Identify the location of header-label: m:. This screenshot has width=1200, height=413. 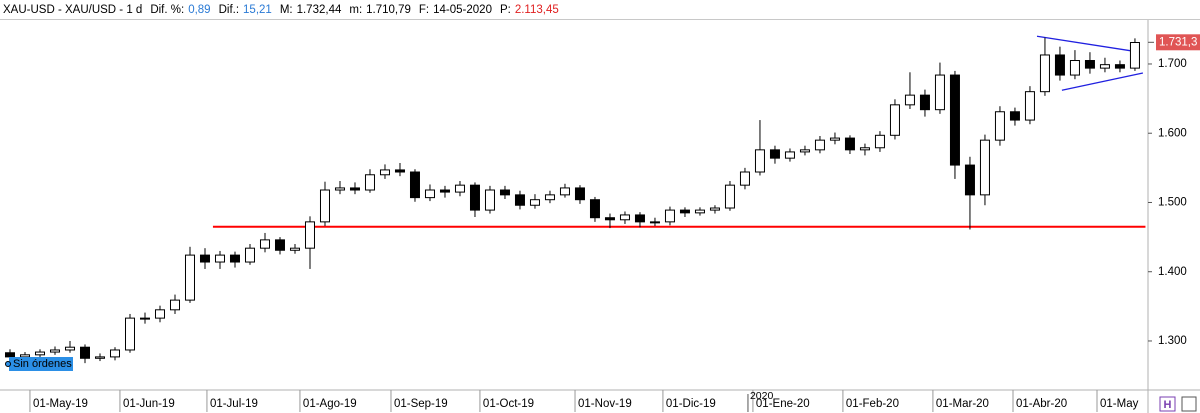
(356, 9).